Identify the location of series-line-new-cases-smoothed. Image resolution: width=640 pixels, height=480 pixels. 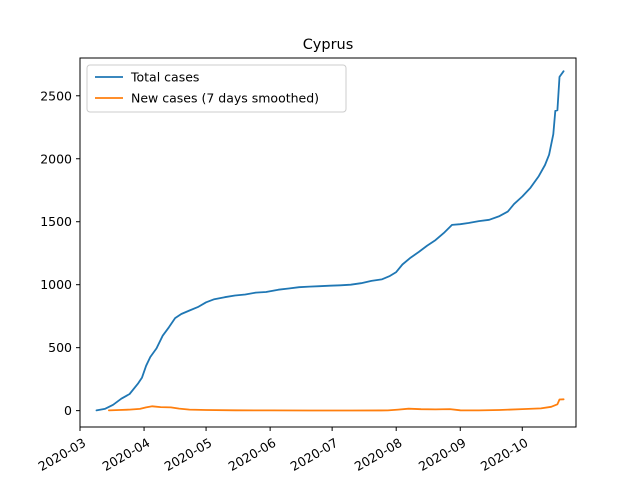
(336, 405).